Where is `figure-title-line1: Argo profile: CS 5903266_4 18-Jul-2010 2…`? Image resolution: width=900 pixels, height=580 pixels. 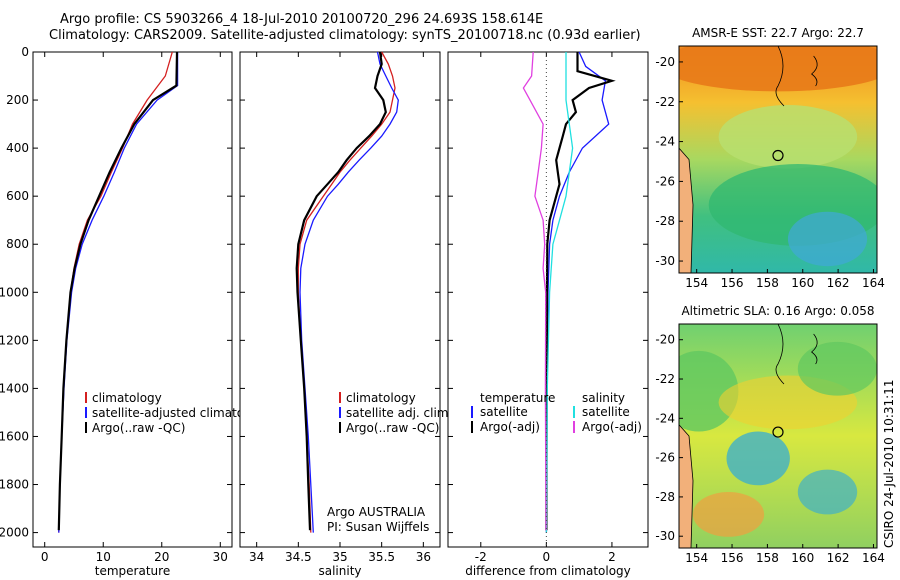
figure-title-line1: Argo profile: CS 5903266_4 18-Jul-2010 2… is located at coordinates (302, 19).